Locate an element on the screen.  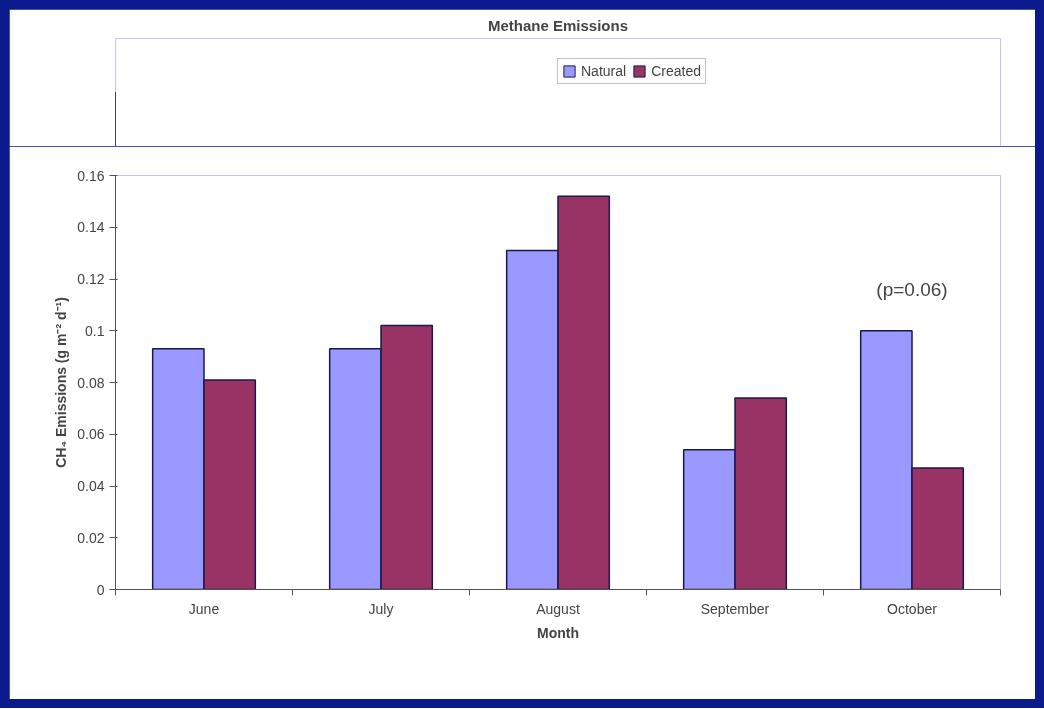
y-tick-label: 0.14 is located at coordinates (91, 227).